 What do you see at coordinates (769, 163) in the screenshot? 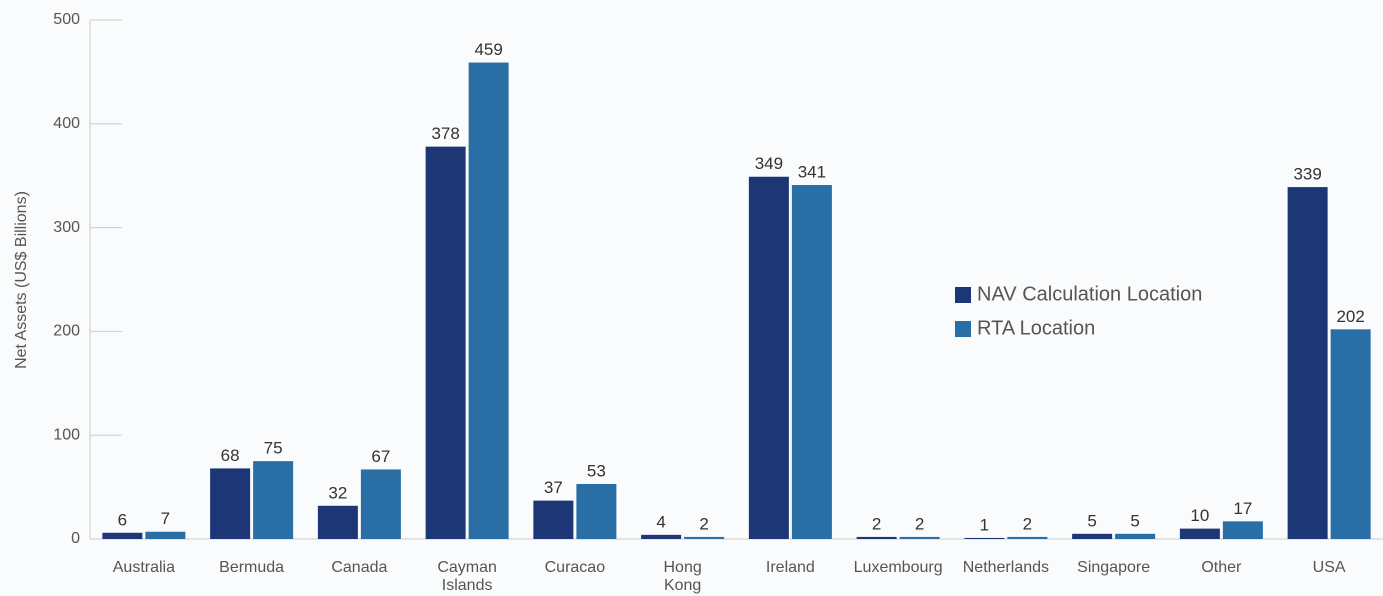
I see `value-label: 349` at bounding box center [769, 163].